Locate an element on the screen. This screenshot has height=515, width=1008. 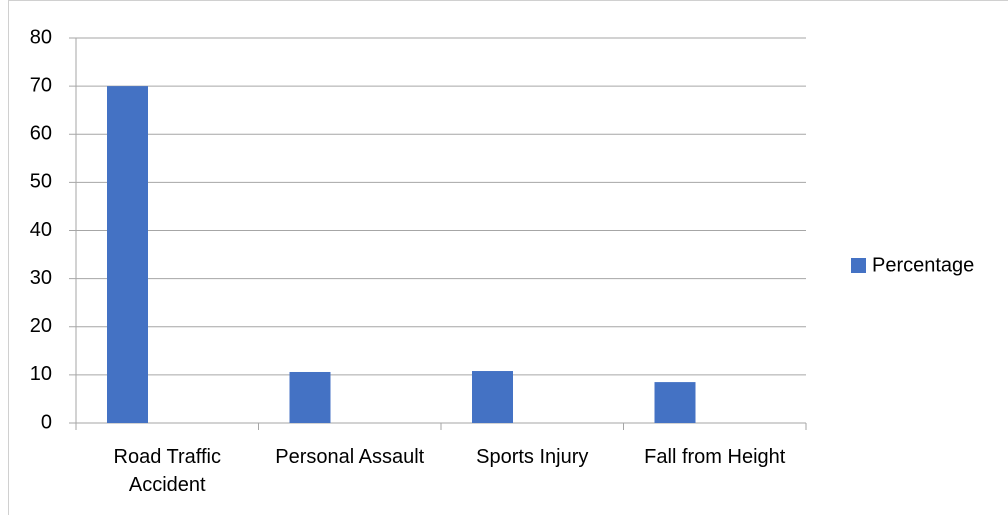
y-tick-label: 40 is located at coordinates (41, 230).